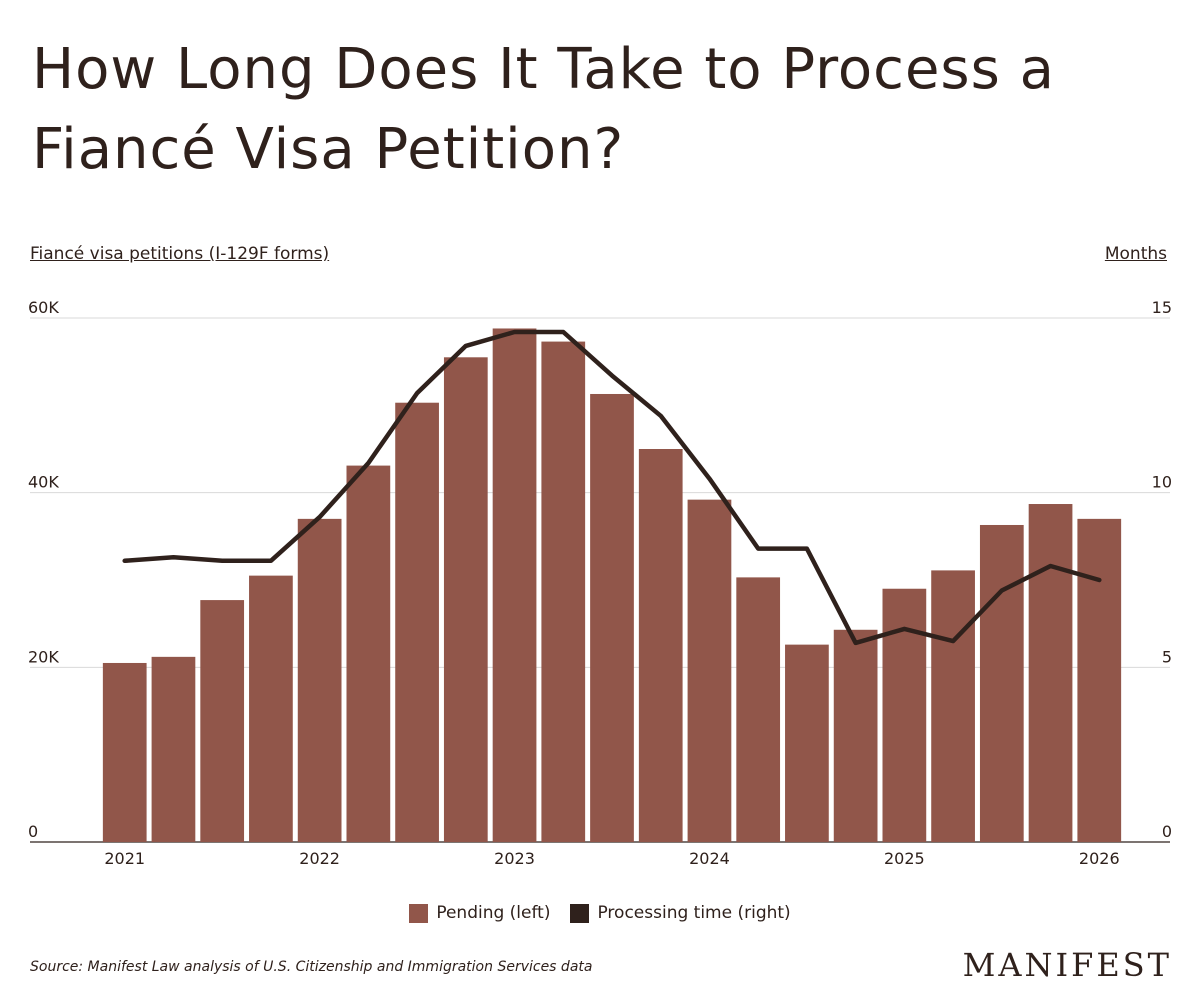 The height and width of the screenshot is (993, 1200). What do you see at coordinates (124, 858) in the screenshot?
I see `x-tick-label: 2021` at bounding box center [124, 858].